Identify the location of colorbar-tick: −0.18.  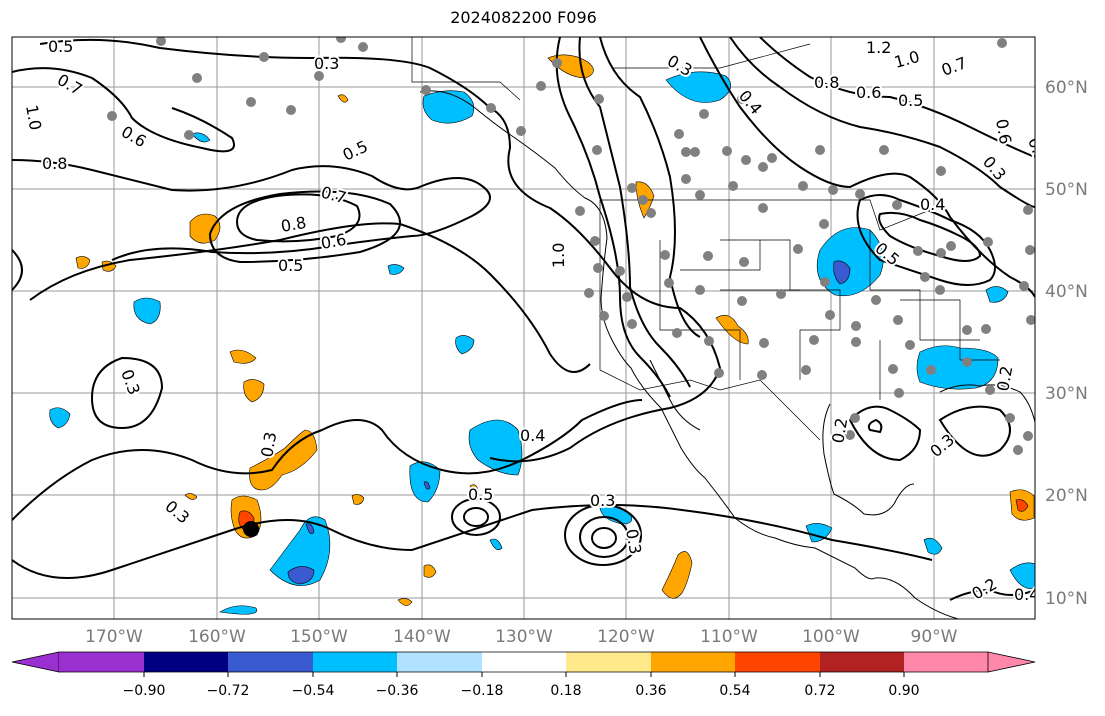
(482, 691).